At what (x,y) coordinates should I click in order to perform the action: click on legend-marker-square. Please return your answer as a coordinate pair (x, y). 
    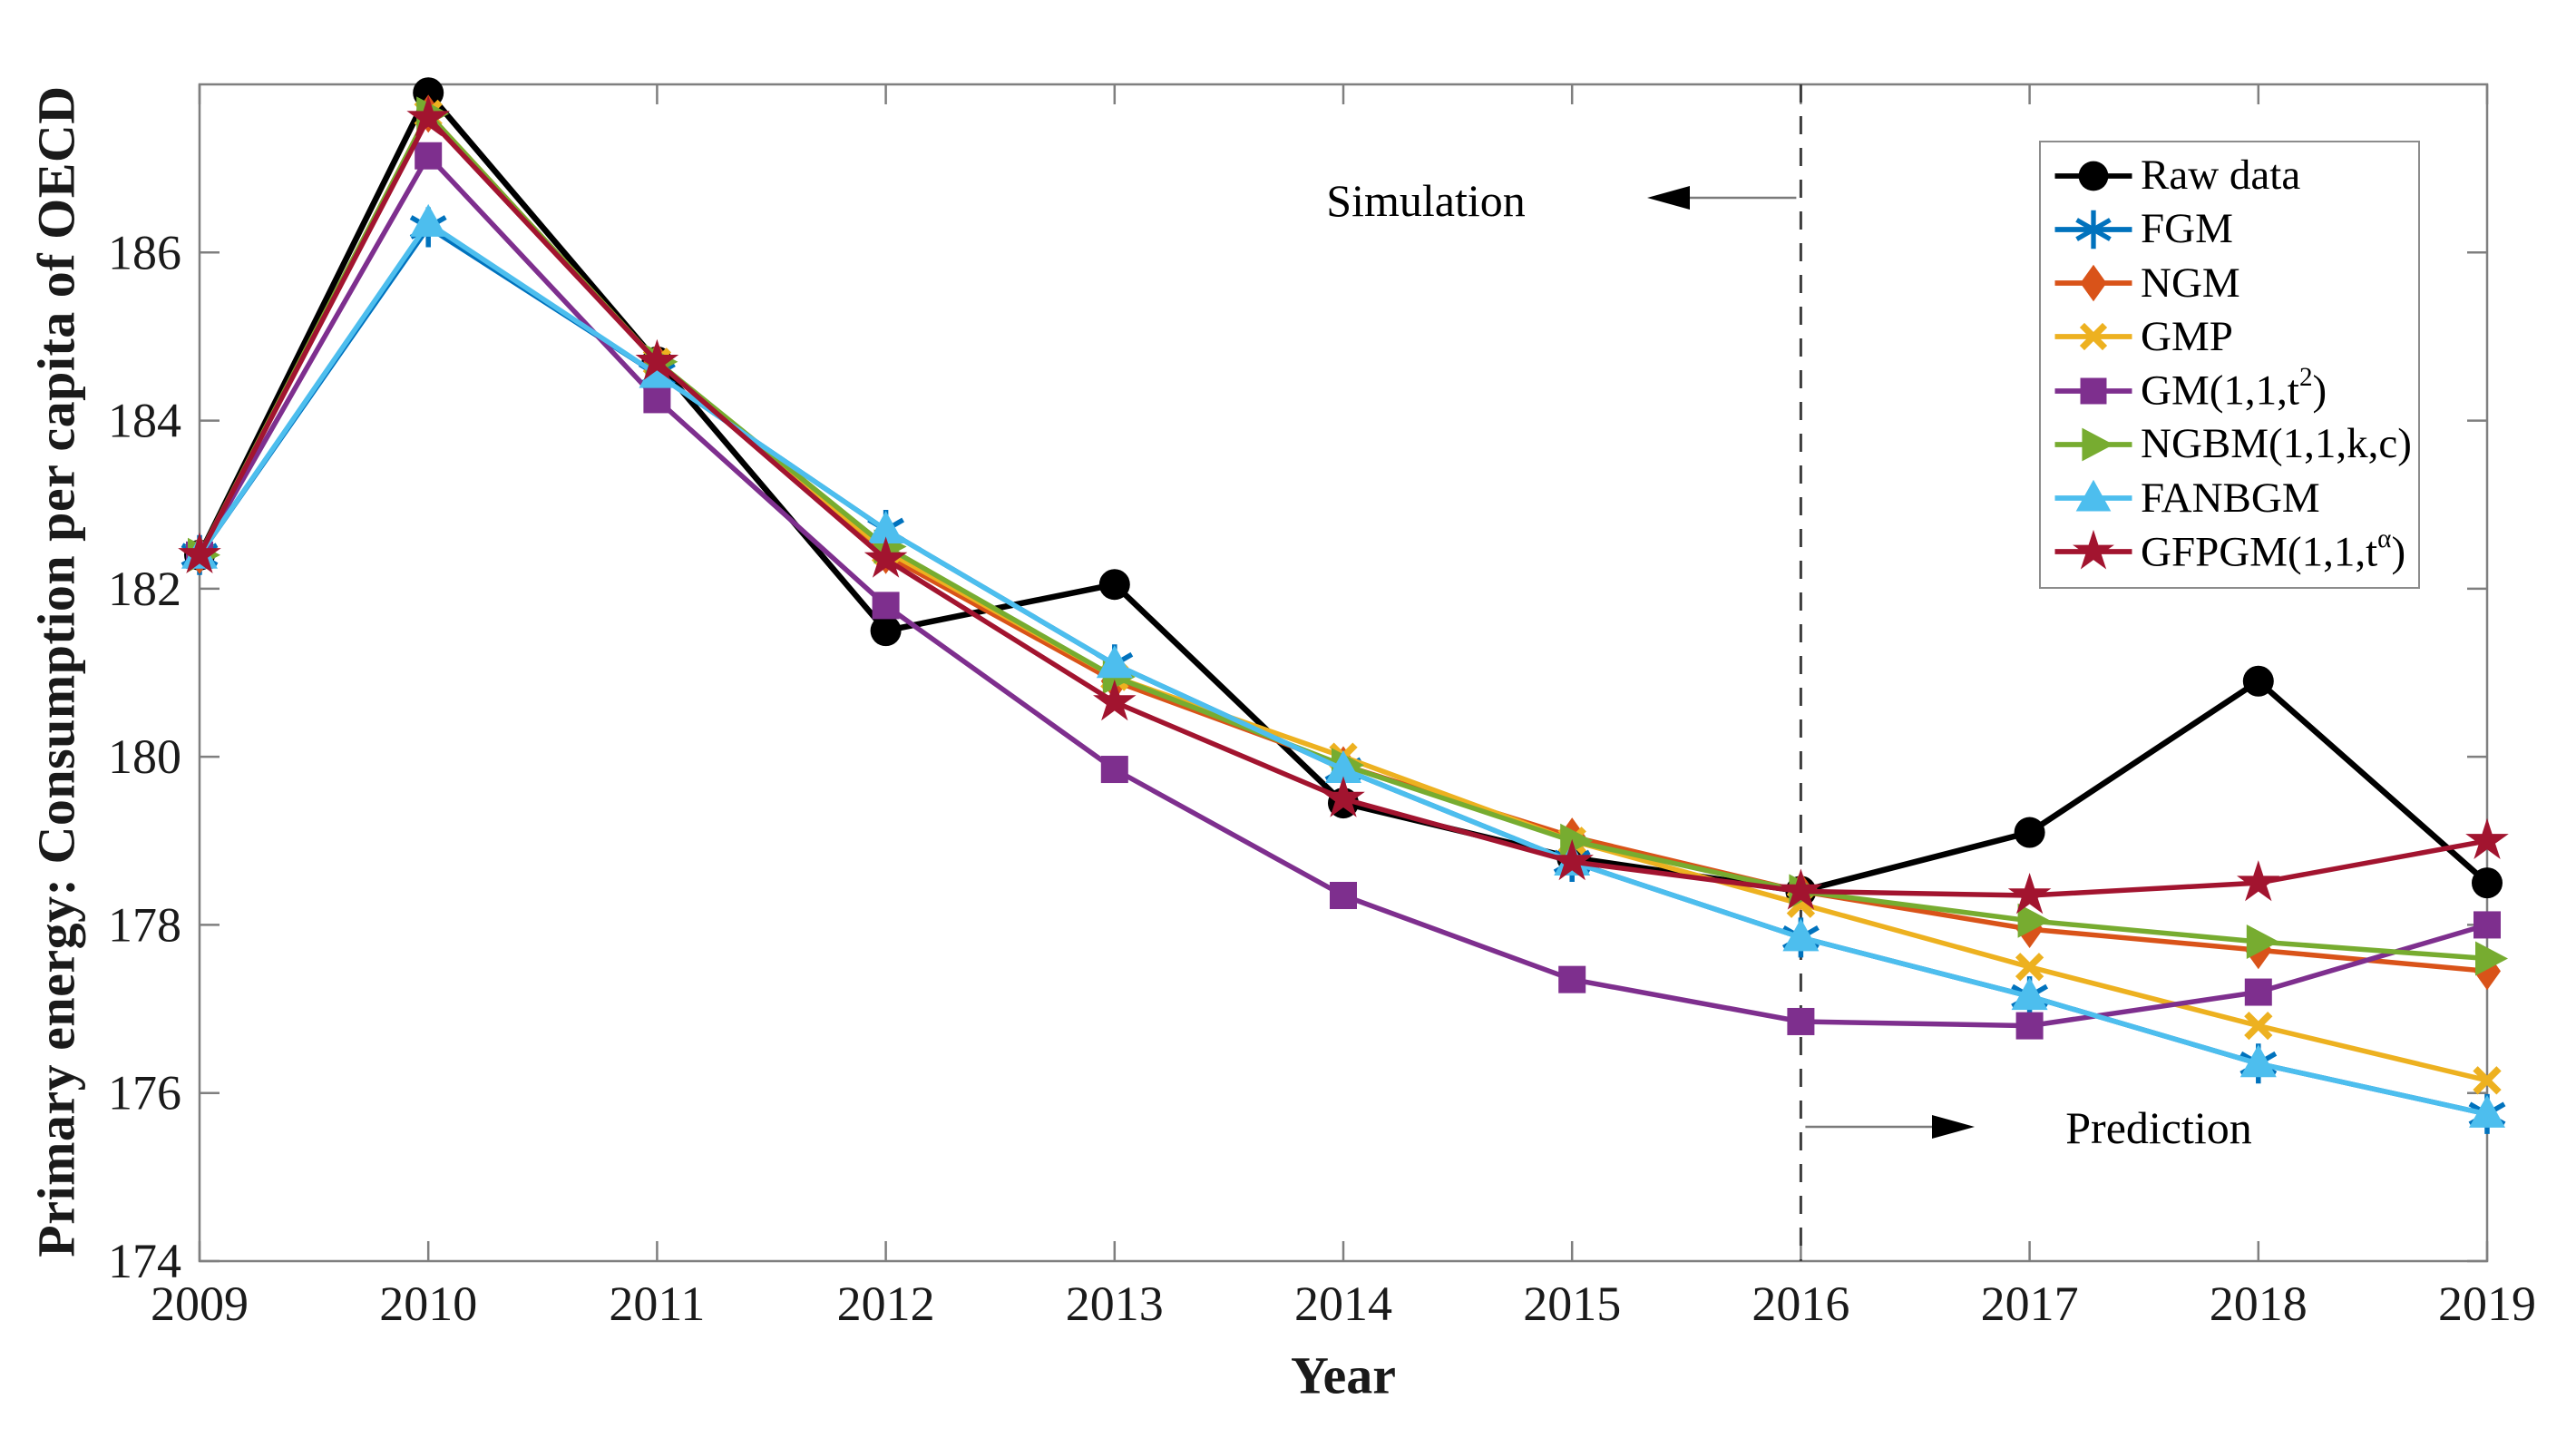
    Looking at the image, I should click on (2093, 391).